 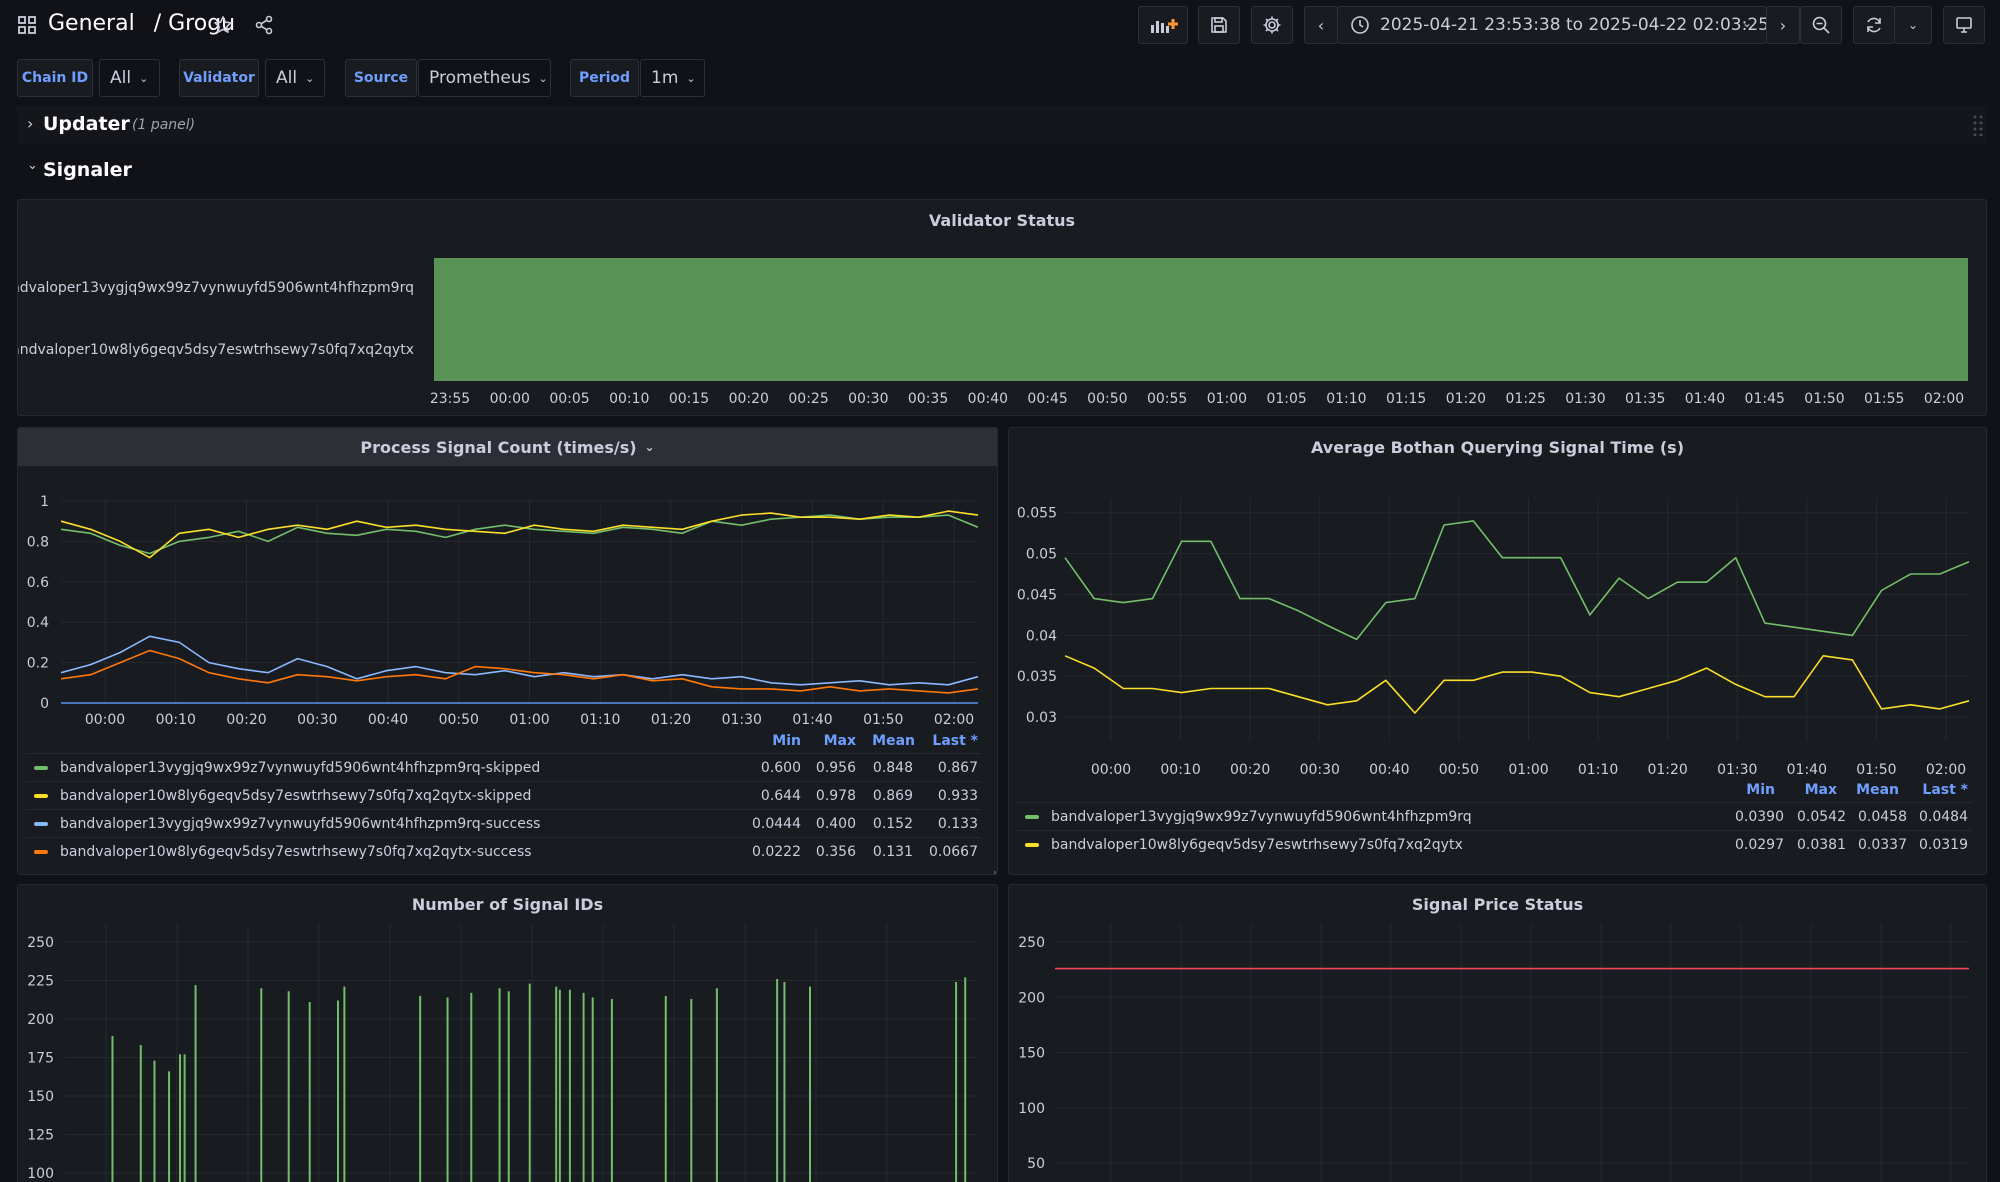 What do you see at coordinates (988, 399) in the screenshot?
I see `x-tick-label: 00:40` at bounding box center [988, 399].